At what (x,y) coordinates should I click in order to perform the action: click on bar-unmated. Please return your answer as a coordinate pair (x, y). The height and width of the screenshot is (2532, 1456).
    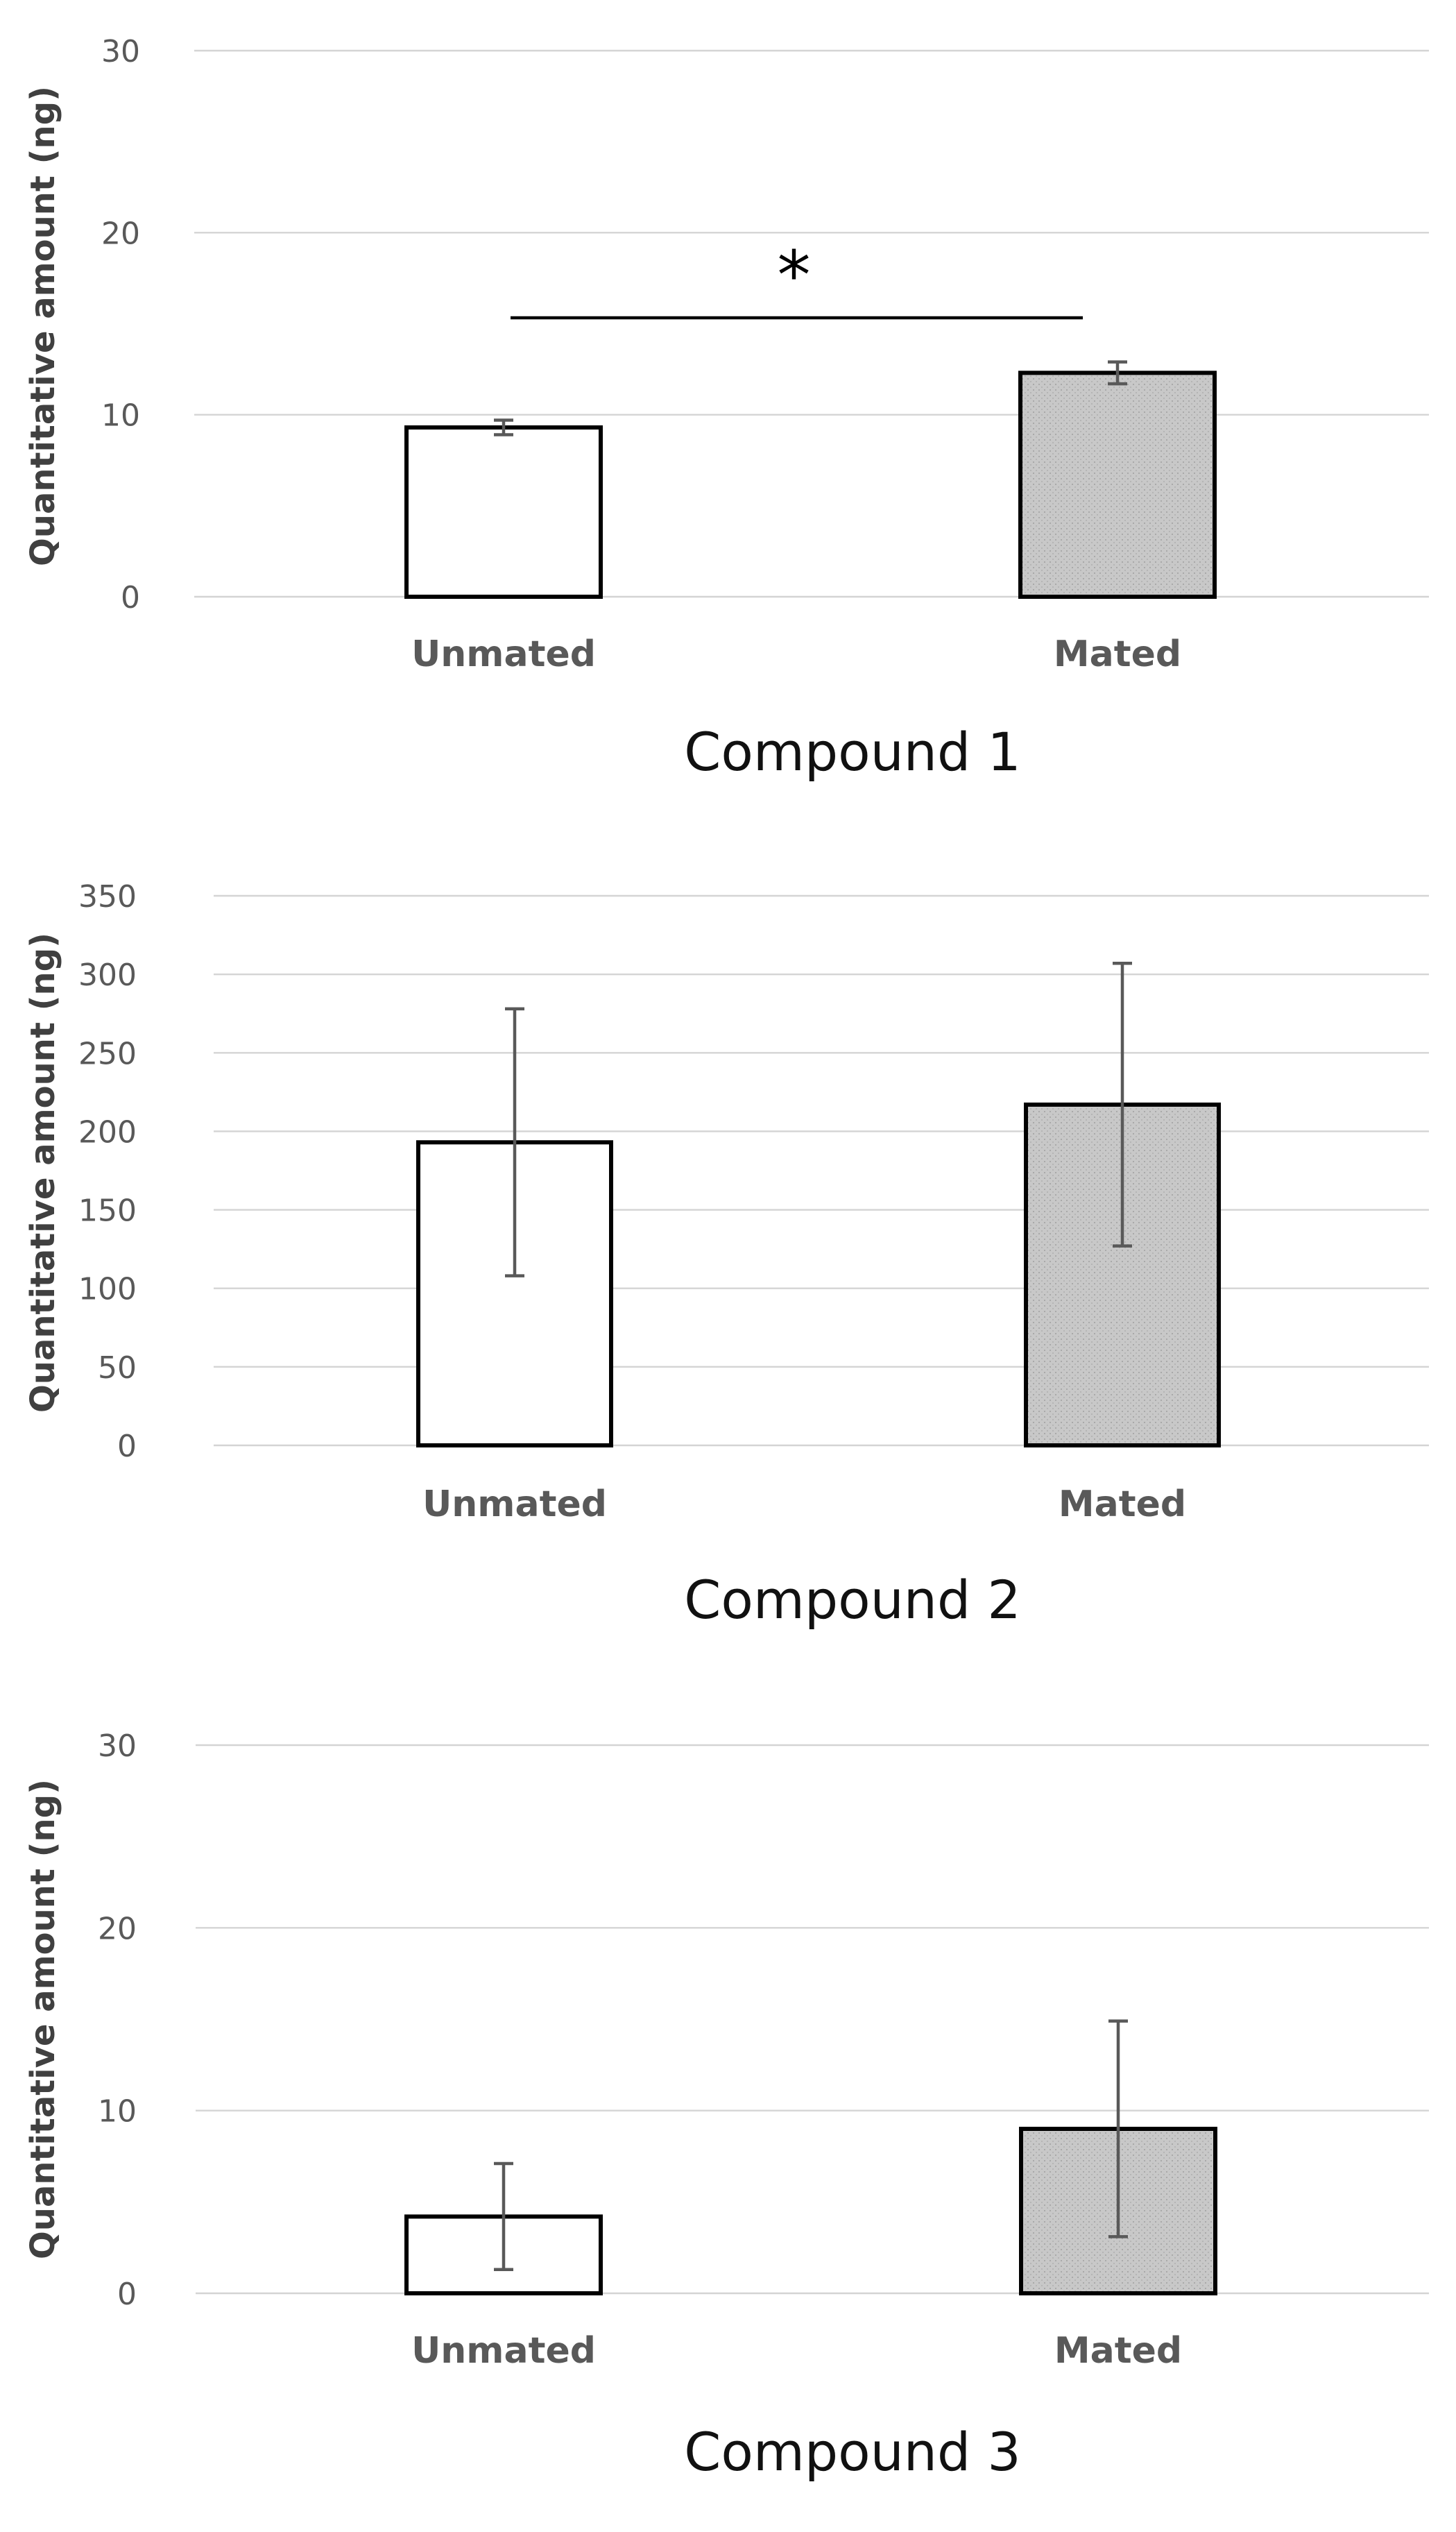
    Looking at the image, I should click on (503, 512).